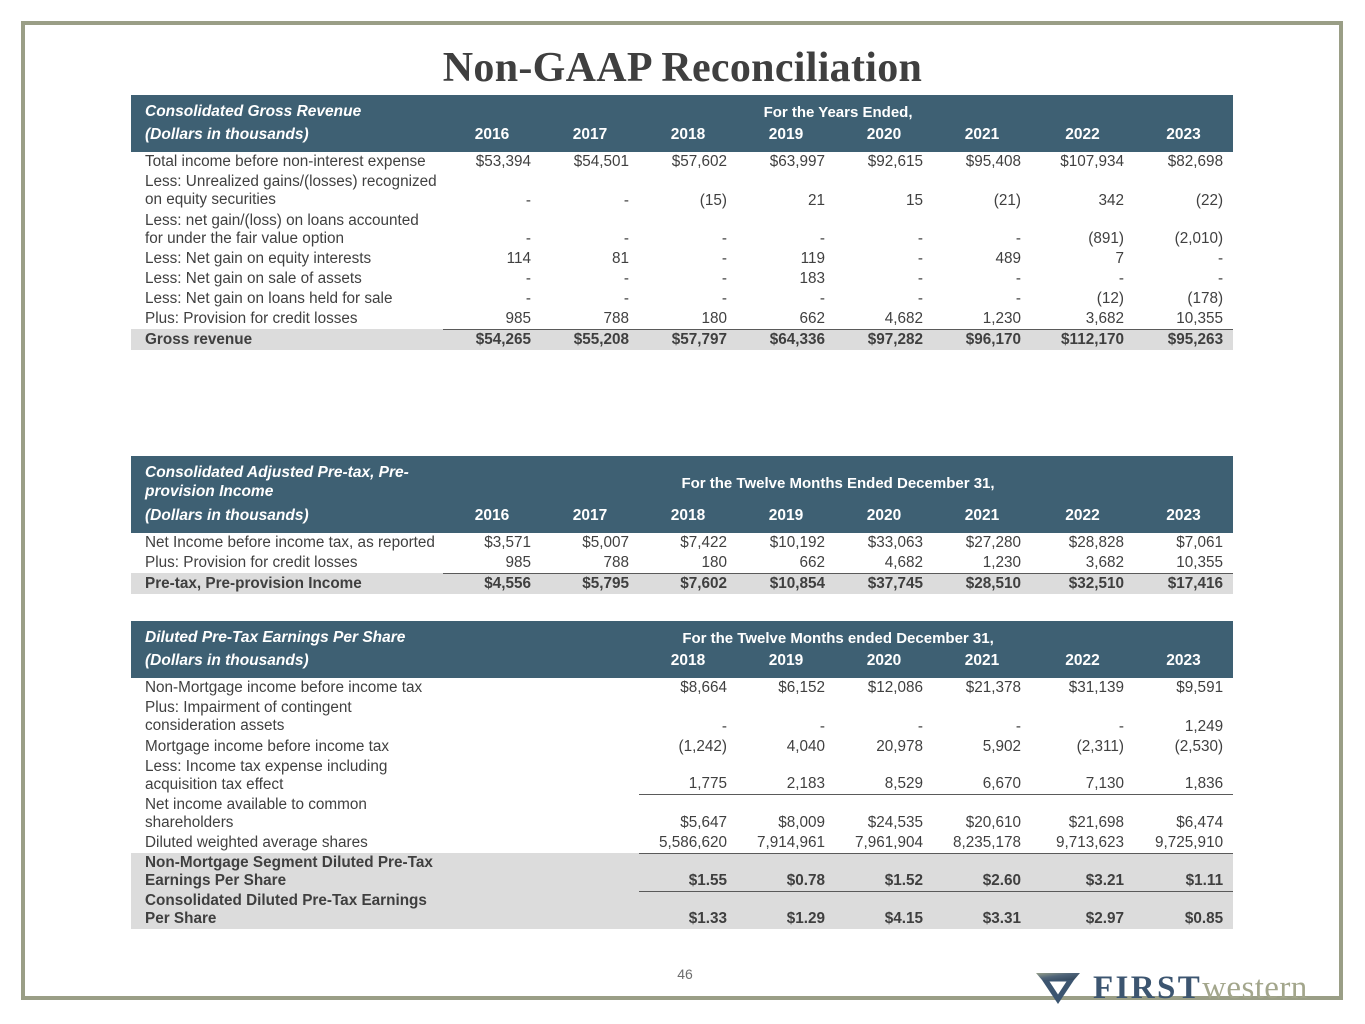 This screenshot has width=1365, height=1024. Describe the element at coordinates (982, 910) in the screenshot. I see `row-value: $3.31` at that location.